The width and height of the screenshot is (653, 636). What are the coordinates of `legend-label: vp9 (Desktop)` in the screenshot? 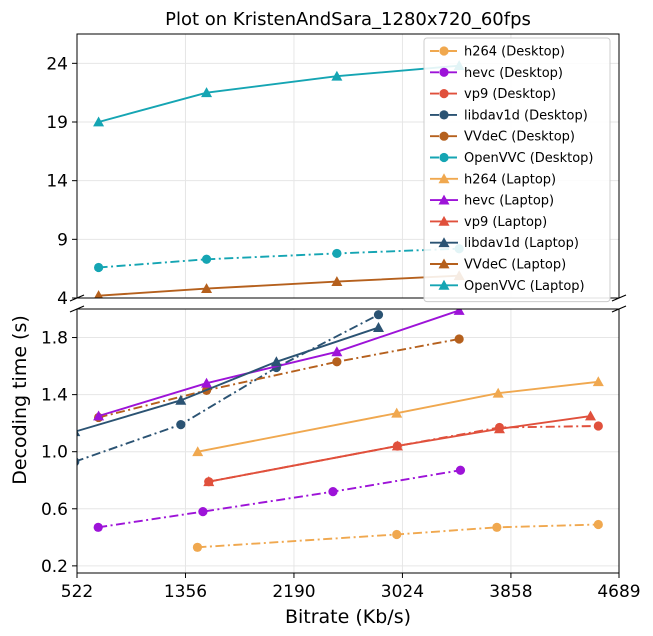 It's located at (510, 94).